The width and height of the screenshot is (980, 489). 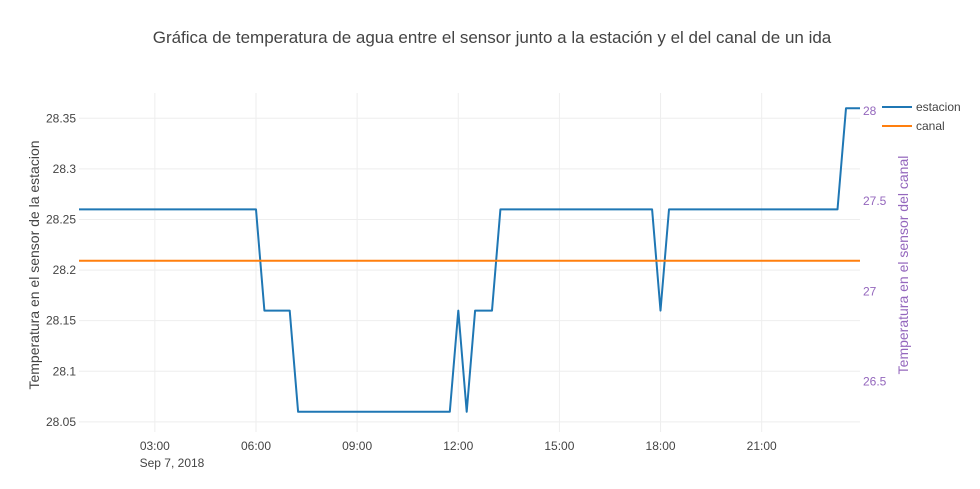 What do you see at coordinates (61, 118) in the screenshot?
I see `y-left-tick-label: 28.35` at bounding box center [61, 118].